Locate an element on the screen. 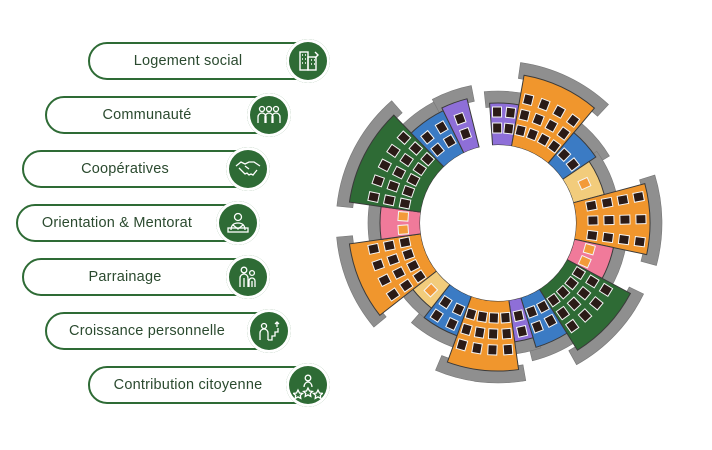  citizen-icon is located at coordinates (308, 385).